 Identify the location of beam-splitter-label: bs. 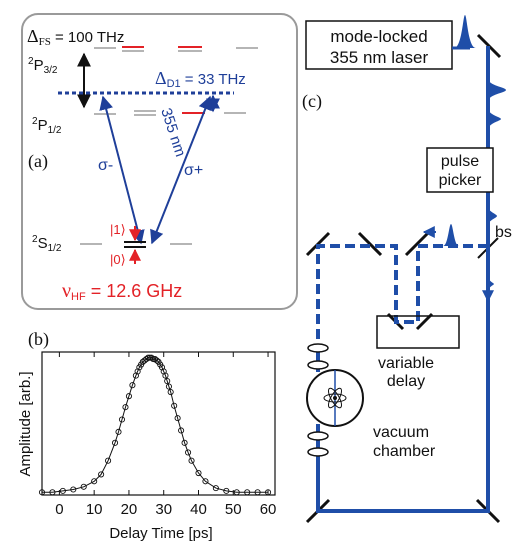
(503, 232).